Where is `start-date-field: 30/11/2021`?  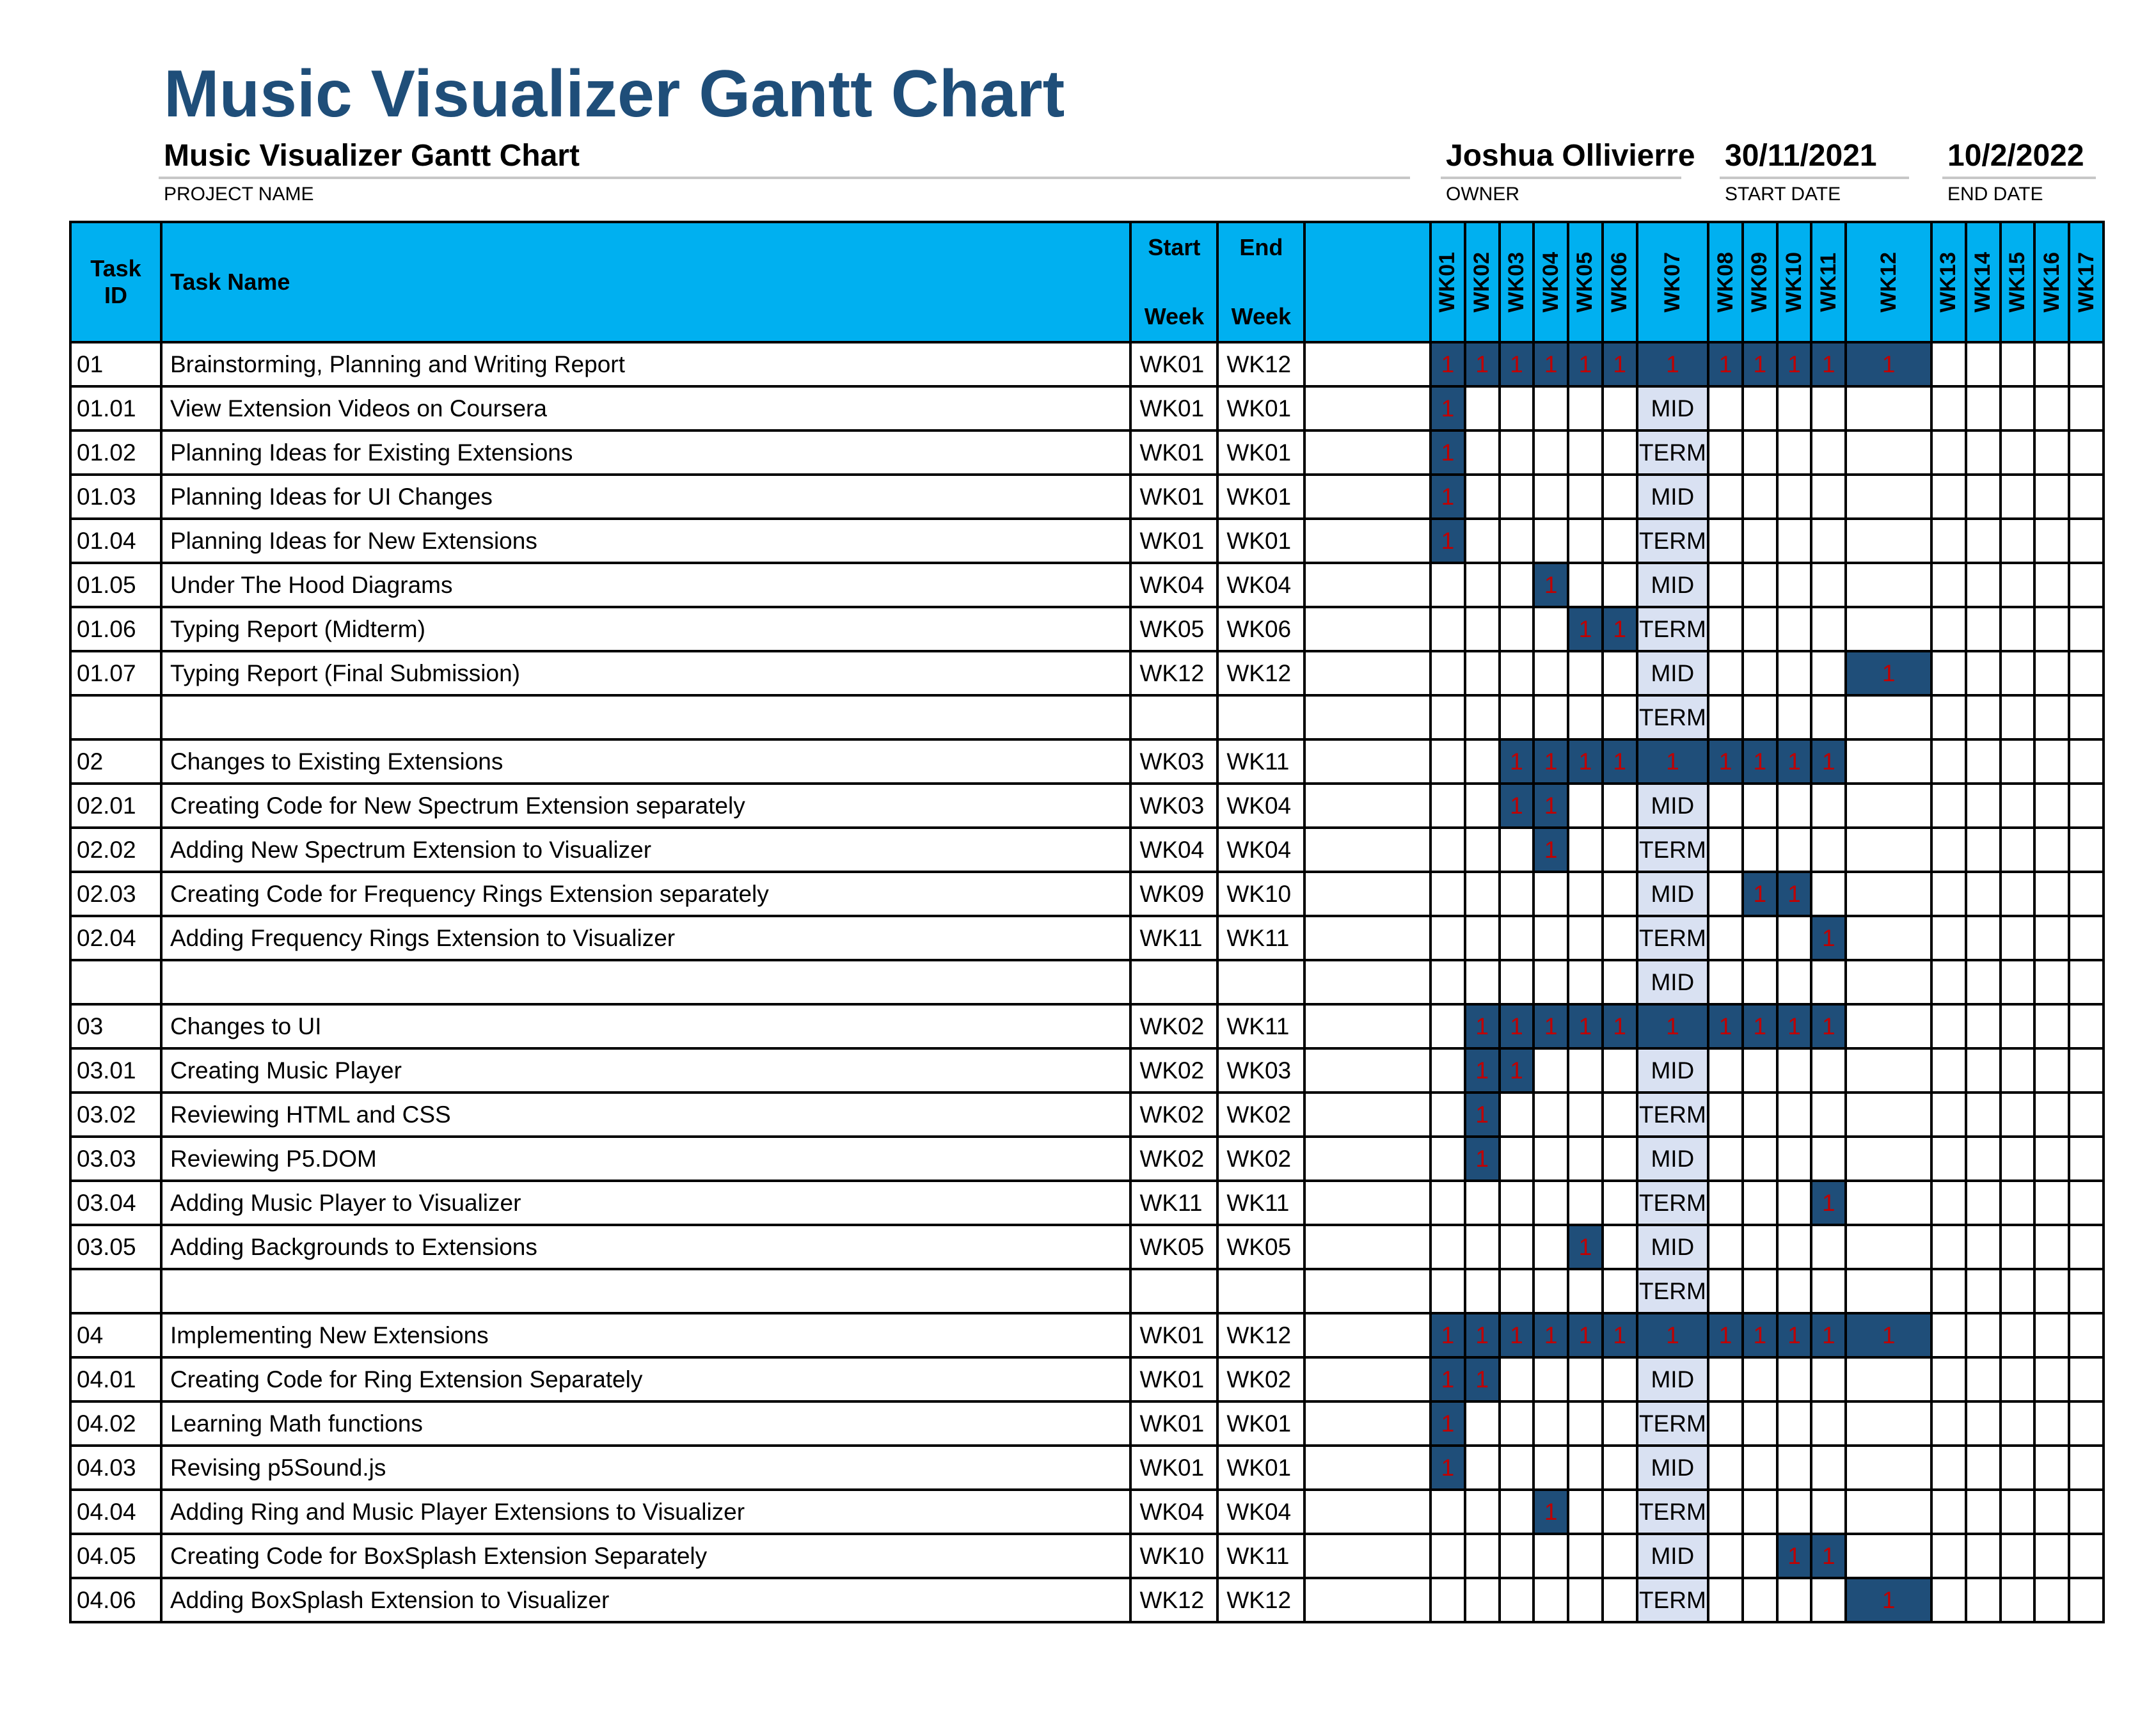 start-date-field: 30/11/2021 is located at coordinates (1814, 157).